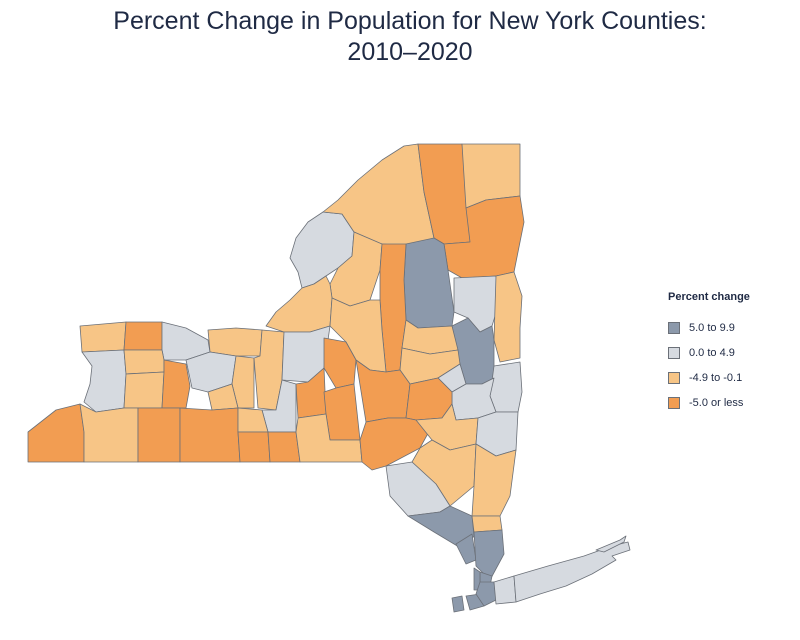  Describe the element at coordinates (235, 342) in the screenshot. I see `county-wayne` at that location.